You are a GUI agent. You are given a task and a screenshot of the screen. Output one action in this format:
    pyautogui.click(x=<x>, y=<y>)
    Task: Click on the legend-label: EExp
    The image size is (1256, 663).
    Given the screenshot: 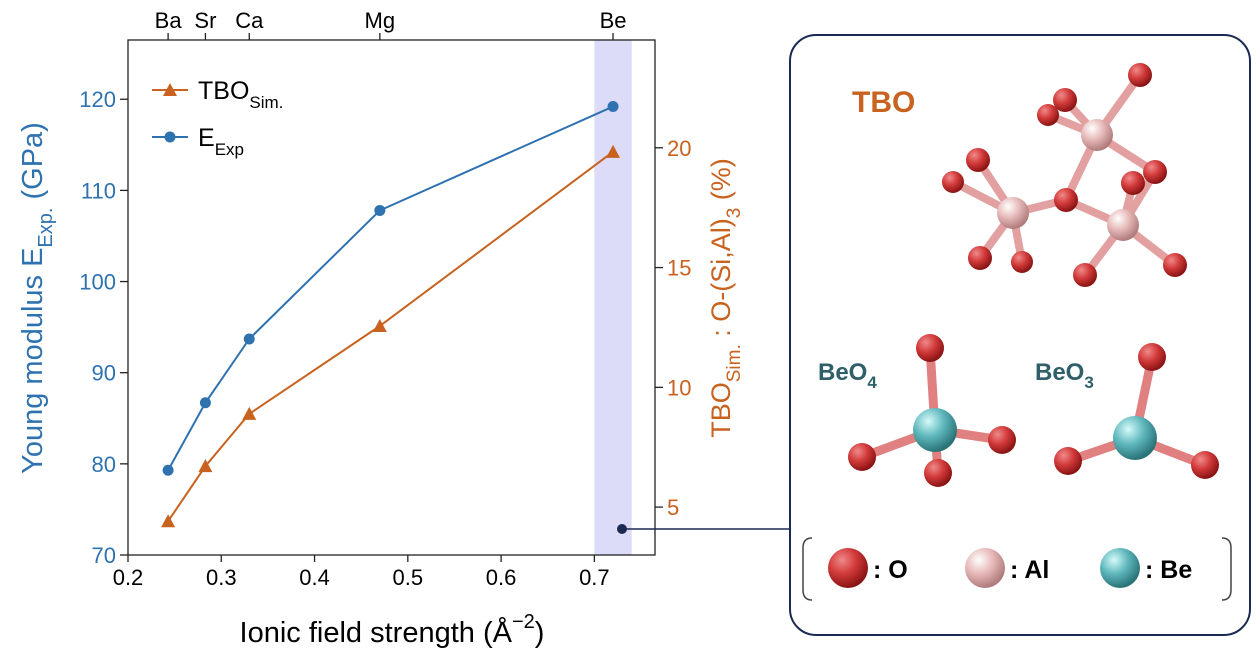 What is the action you would take?
    pyautogui.click(x=221, y=141)
    